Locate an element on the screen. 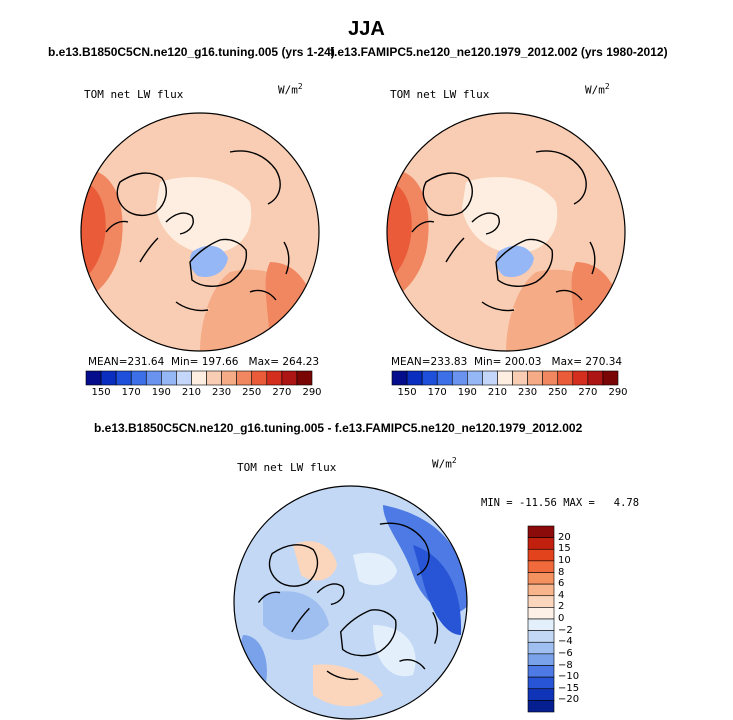 The image size is (733, 720). panel2-polar-map is located at coordinates (506, 232).